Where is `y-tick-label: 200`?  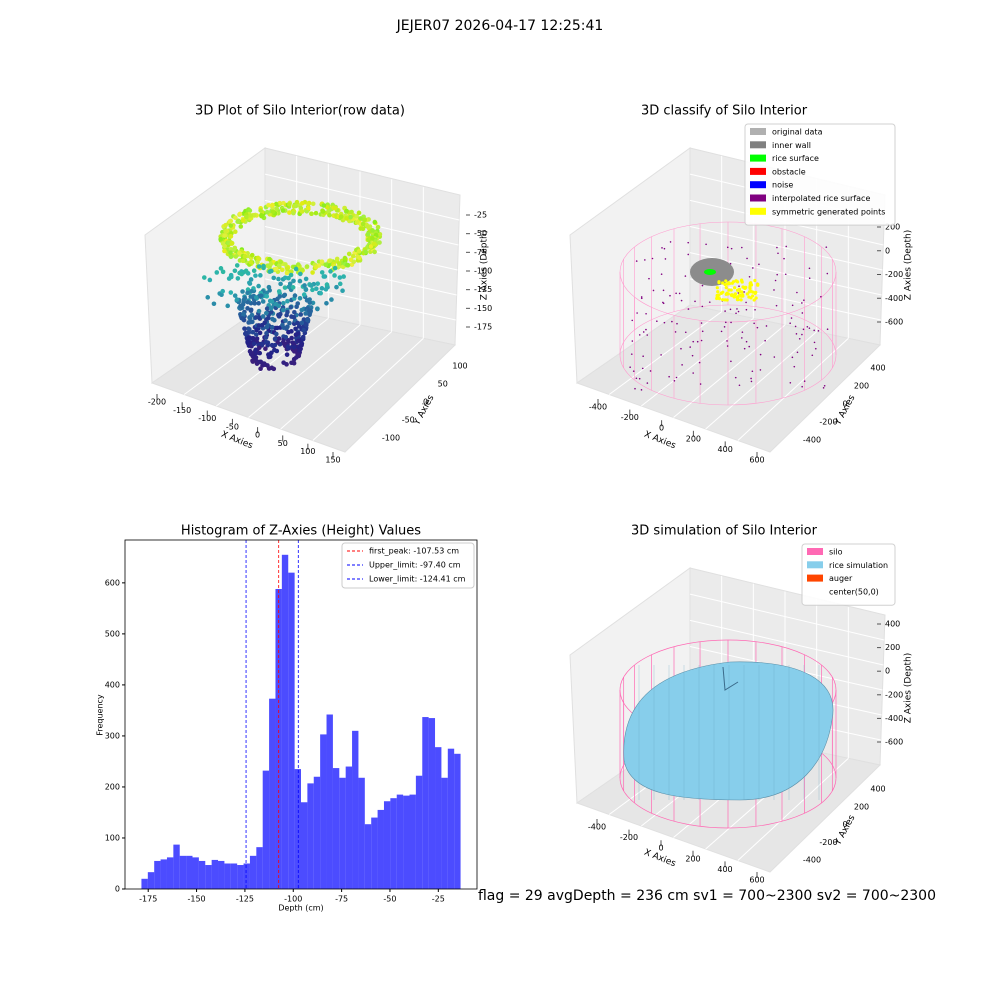 y-tick-label: 200 is located at coordinates (861, 806).